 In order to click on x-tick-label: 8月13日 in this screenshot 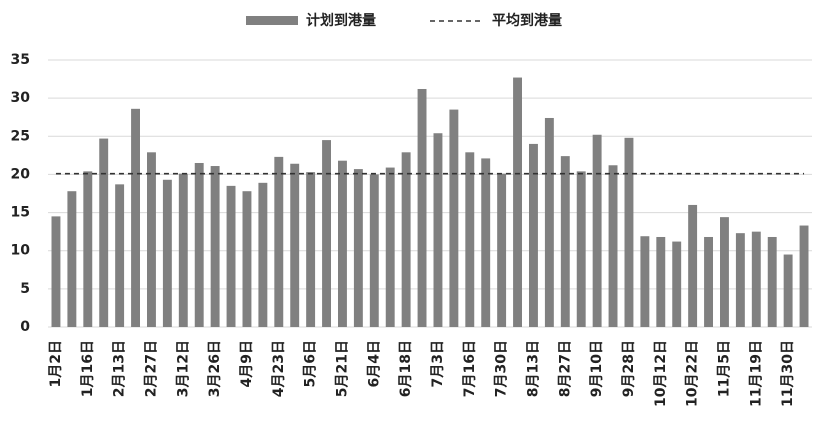, I will do `click(533, 368)`.